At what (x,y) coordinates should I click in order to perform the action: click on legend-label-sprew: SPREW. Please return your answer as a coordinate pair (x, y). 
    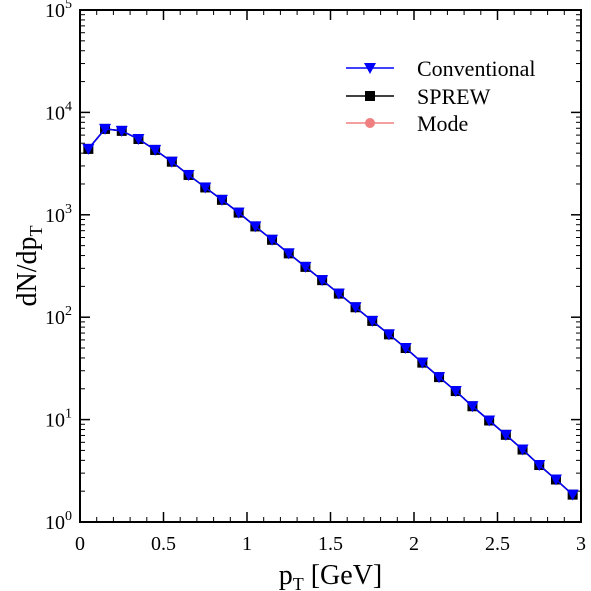
    Looking at the image, I should click on (454, 96).